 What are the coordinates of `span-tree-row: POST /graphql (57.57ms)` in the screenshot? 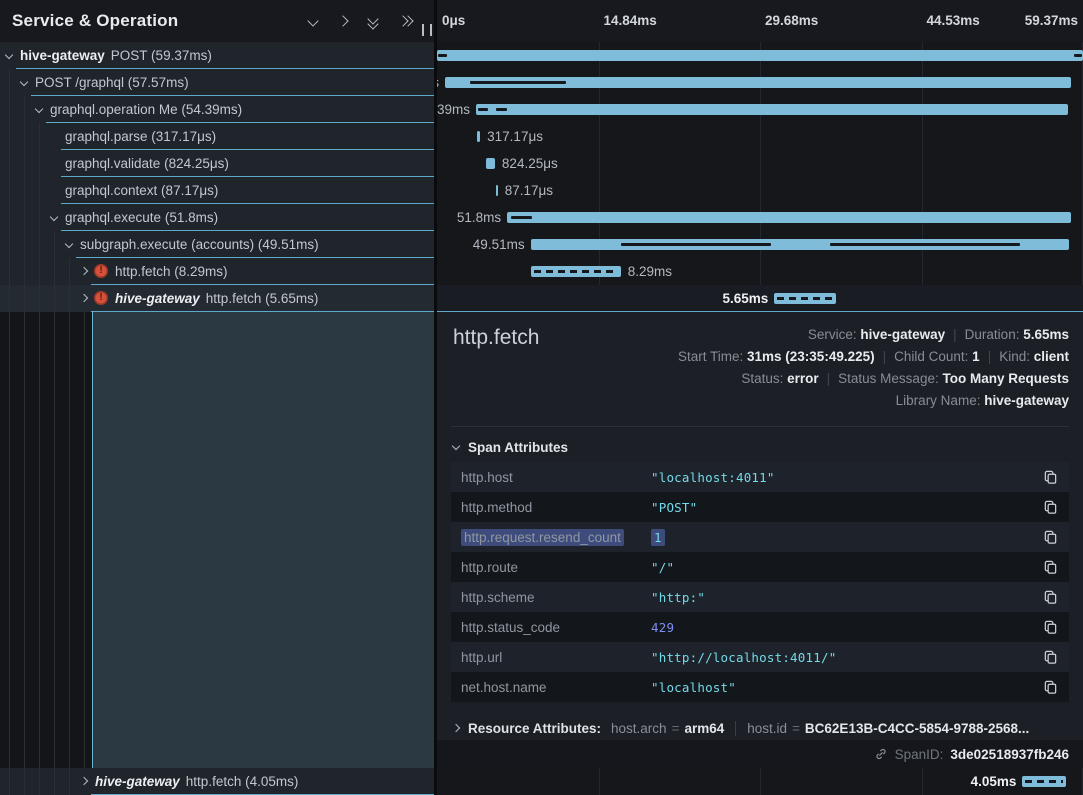 It's located at (217, 82).